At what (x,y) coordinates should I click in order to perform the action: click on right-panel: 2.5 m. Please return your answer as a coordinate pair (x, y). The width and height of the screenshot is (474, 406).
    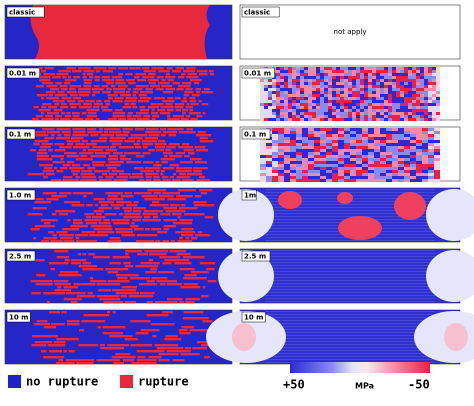
    Looking at the image, I should click on (346, 276).